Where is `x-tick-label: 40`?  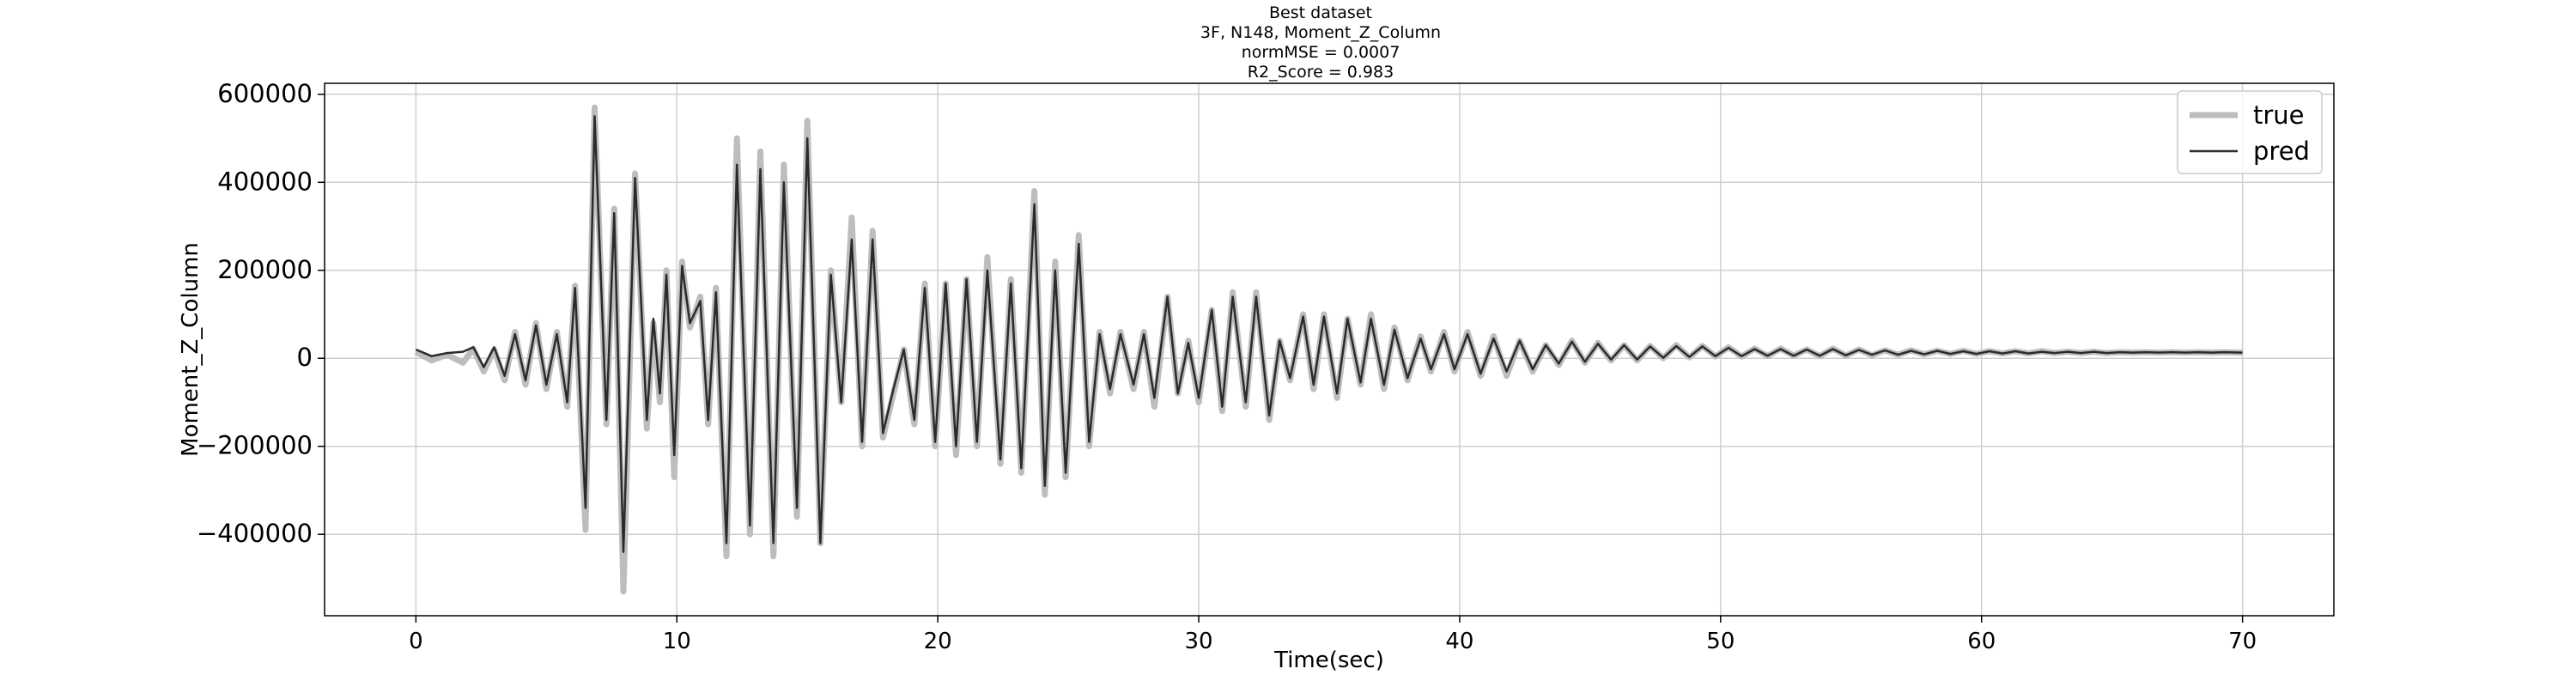 x-tick-label: 40 is located at coordinates (1459, 641).